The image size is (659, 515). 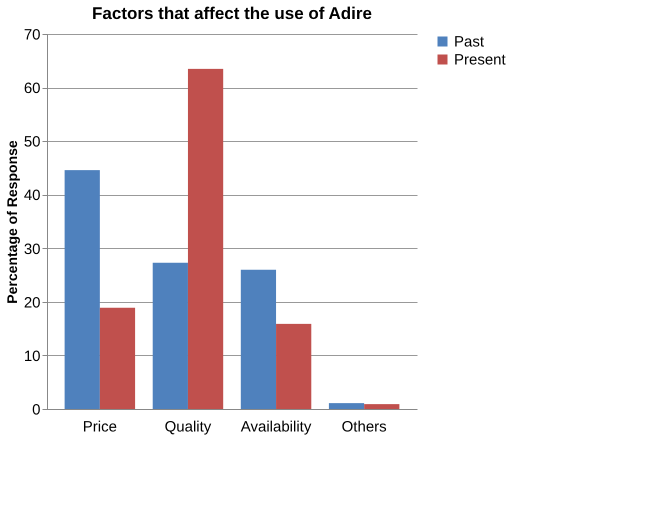 What do you see at coordinates (12, 222) in the screenshot?
I see `y-axis-title: Percentage of Response` at bounding box center [12, 222].